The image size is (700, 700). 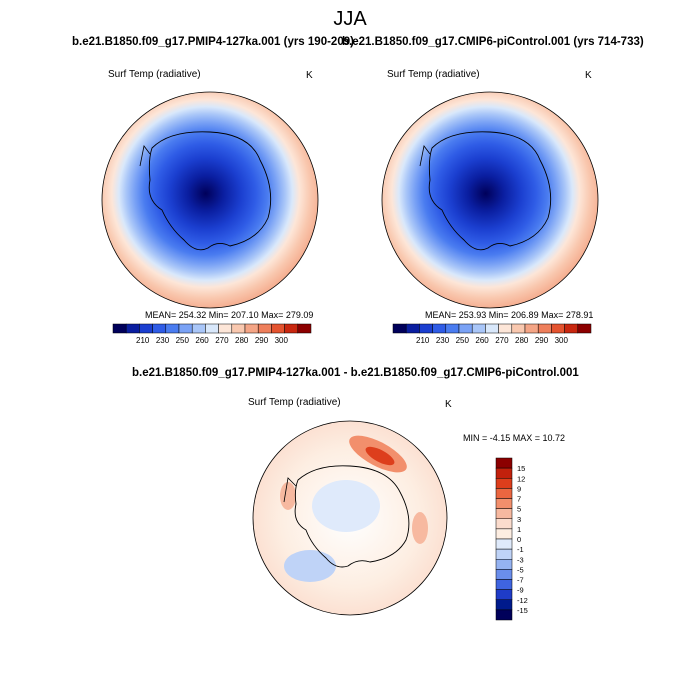 I want to click on diff-colorbar-tick-label: -1, so click(x=520, y=549).